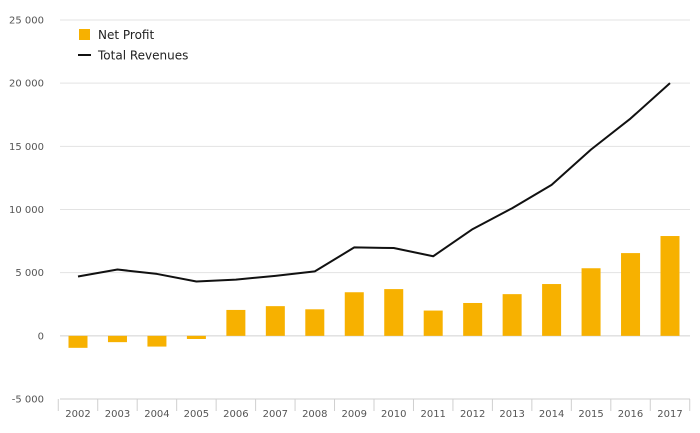 The image size is (700, 433). I want to click on legend-label-total-revenues: Total Revenues, so click(142, 56).